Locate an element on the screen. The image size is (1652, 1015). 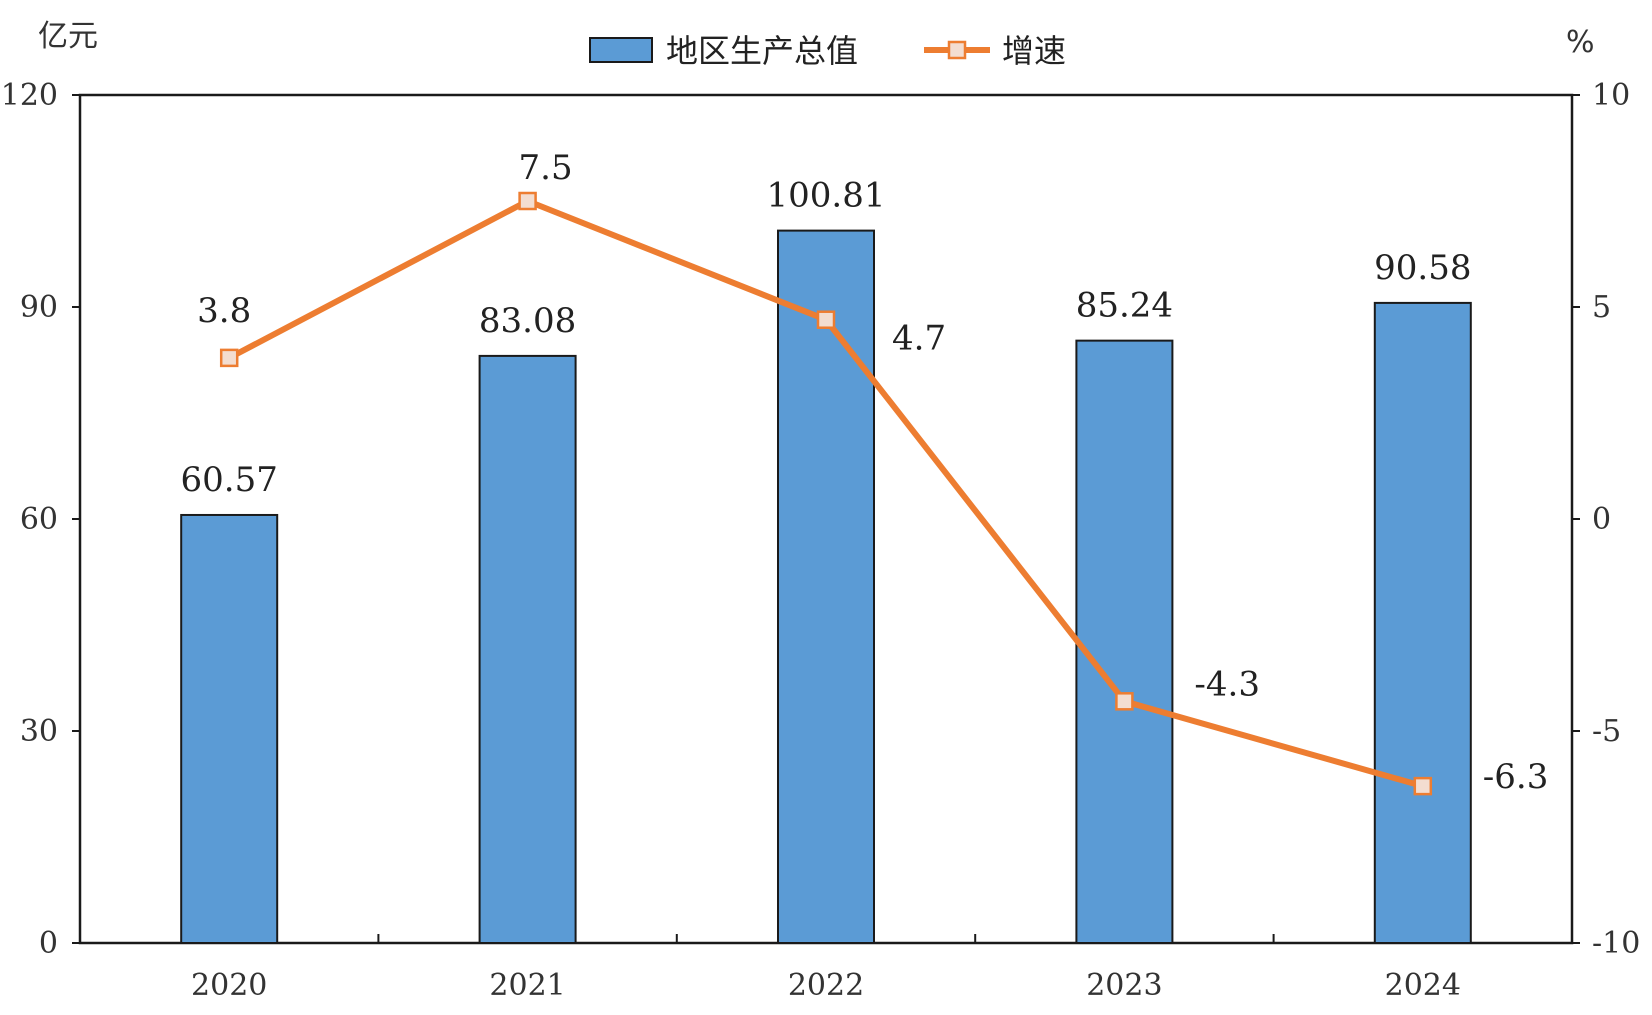
growth-rate-point-2020 is located at coordinates (229, 358).